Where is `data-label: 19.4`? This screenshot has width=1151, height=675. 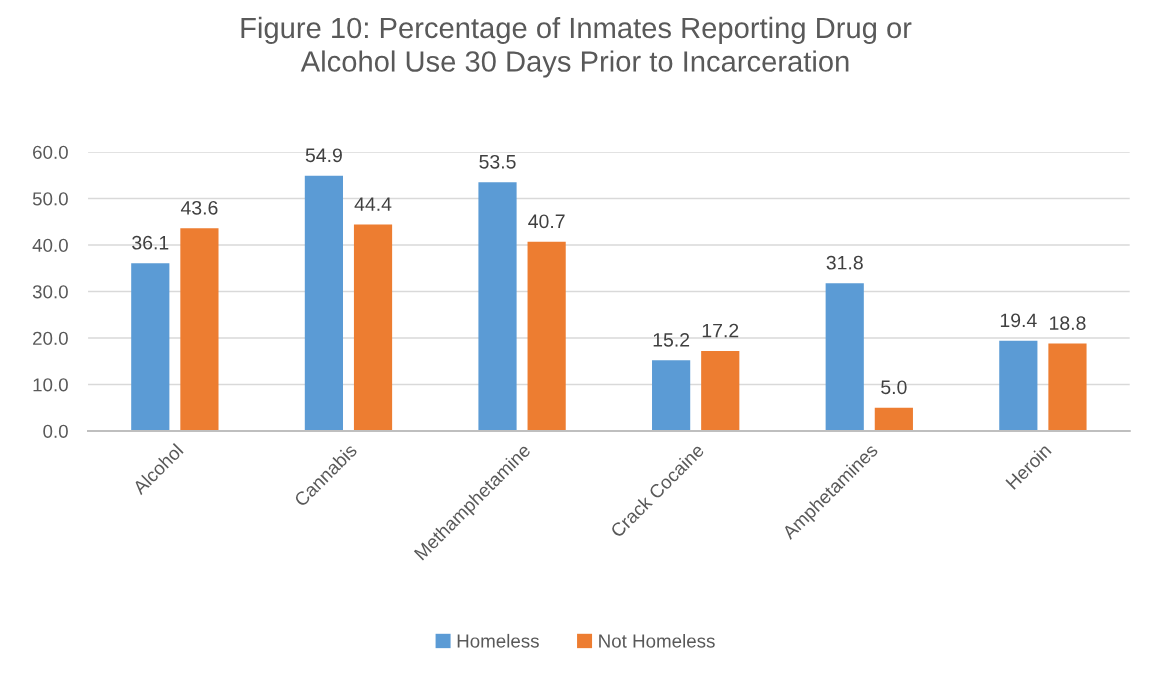
data-label: 19.4 is located at coordinates (1018, 320).